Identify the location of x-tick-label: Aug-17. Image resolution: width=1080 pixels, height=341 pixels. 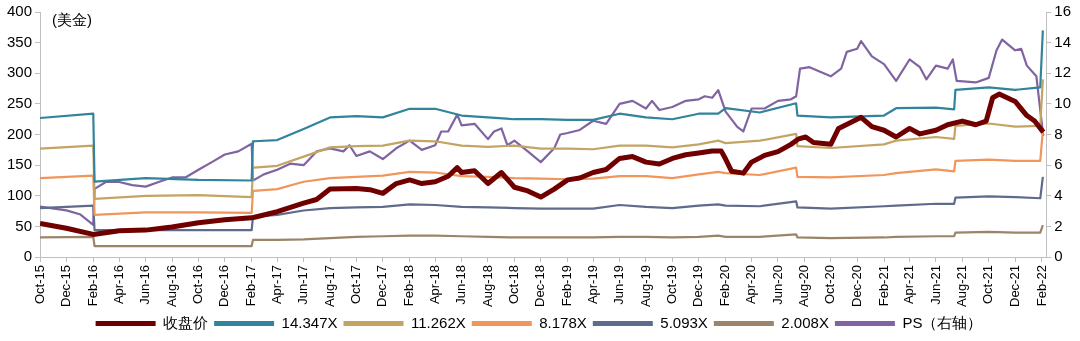
(329, 286).